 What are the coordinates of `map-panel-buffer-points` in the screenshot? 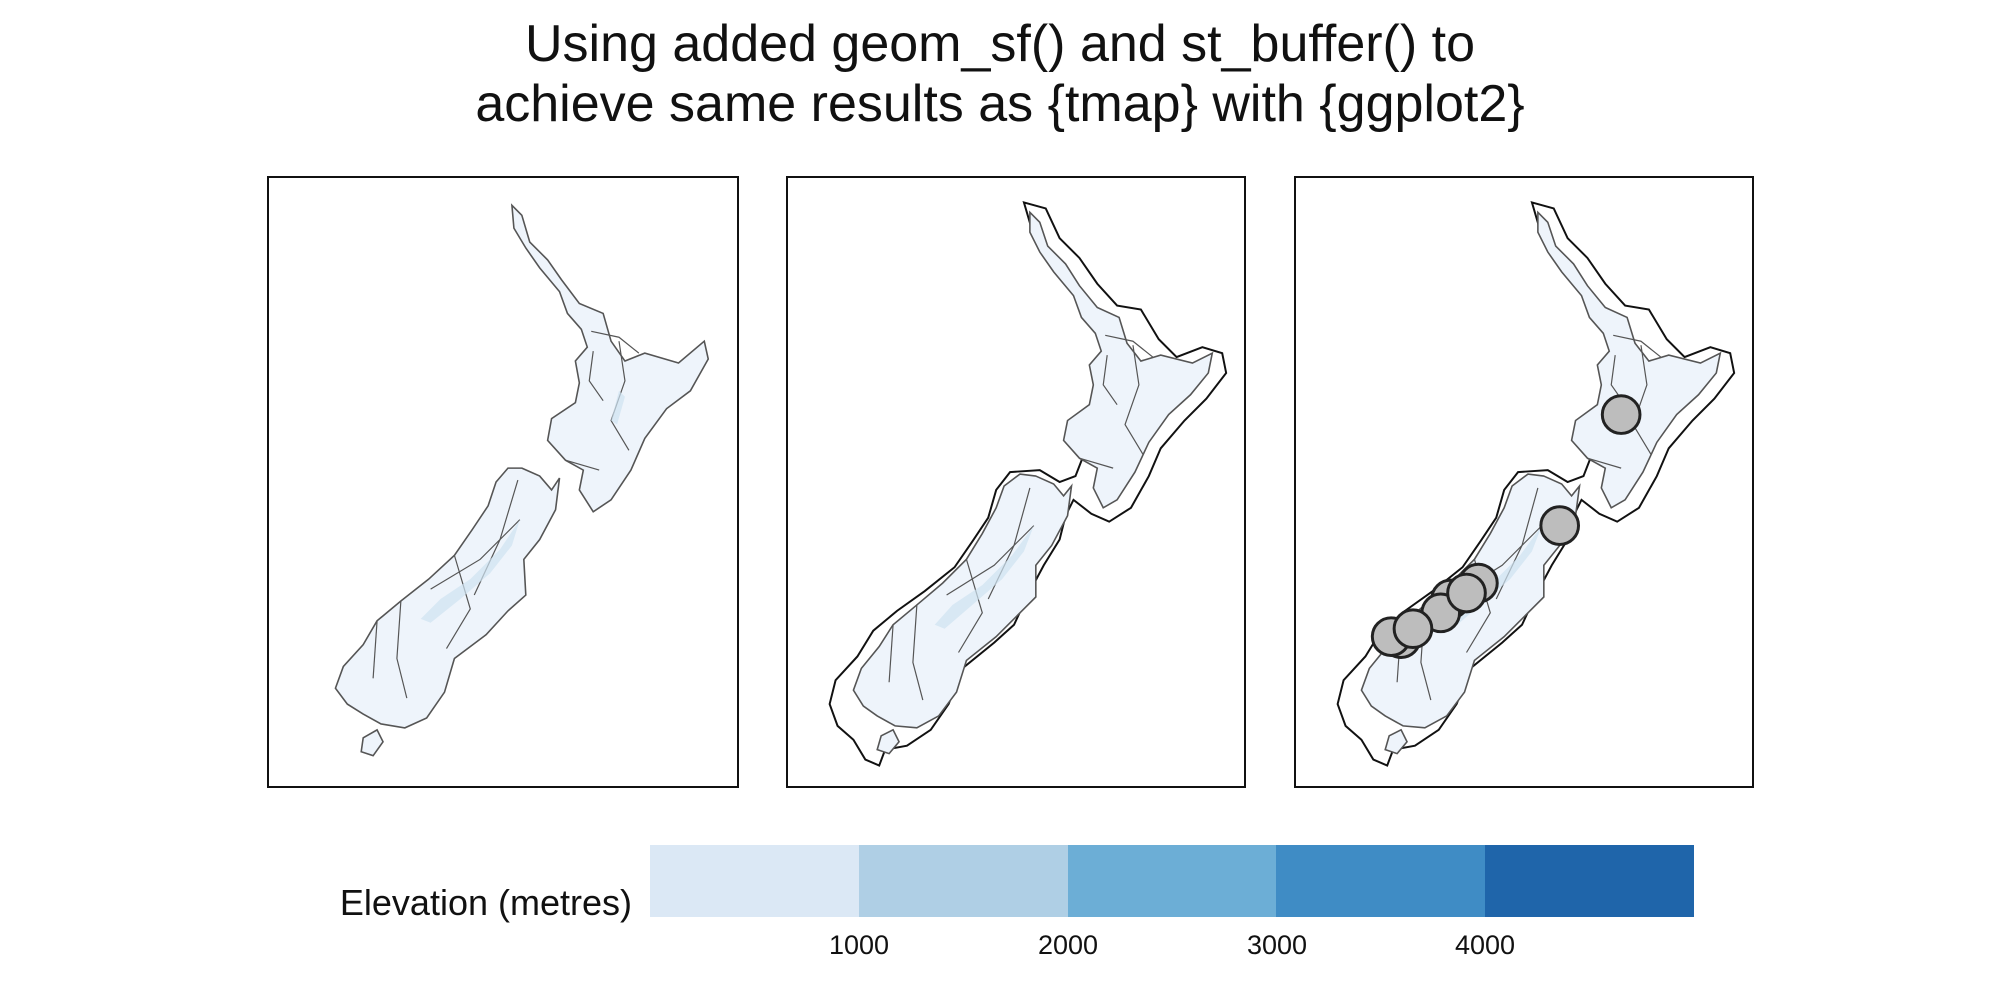 It's located at (1524, 482).